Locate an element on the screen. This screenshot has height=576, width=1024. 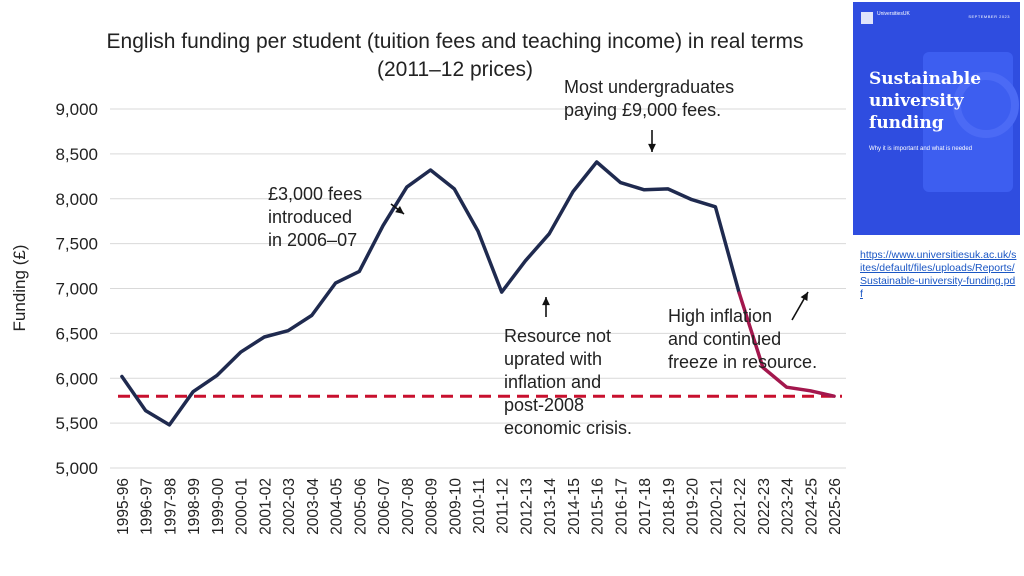
x-tick-label: 2013-14 is located at coordinates (550, 506).